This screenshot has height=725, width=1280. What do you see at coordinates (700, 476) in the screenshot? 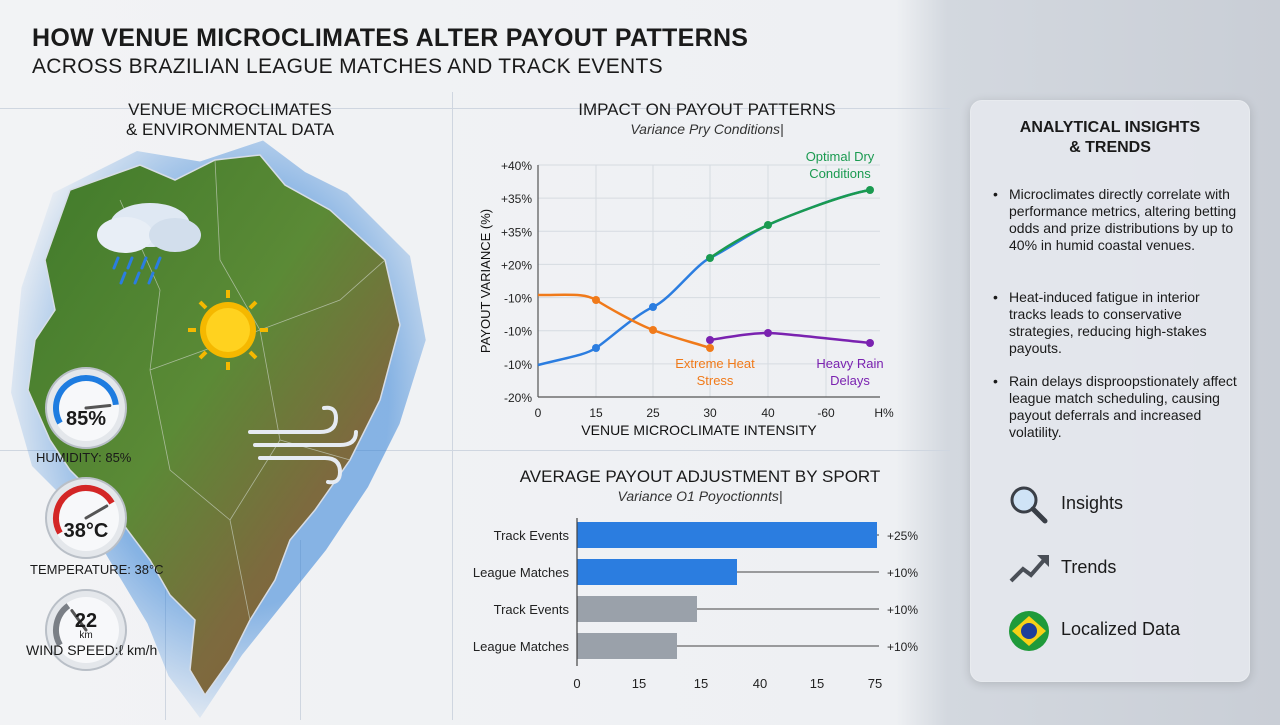
I see `bar-chart-title: AVERAGE PAYOUT ADJUSTMENT BY SPORT` at bounding box center [700, 476].